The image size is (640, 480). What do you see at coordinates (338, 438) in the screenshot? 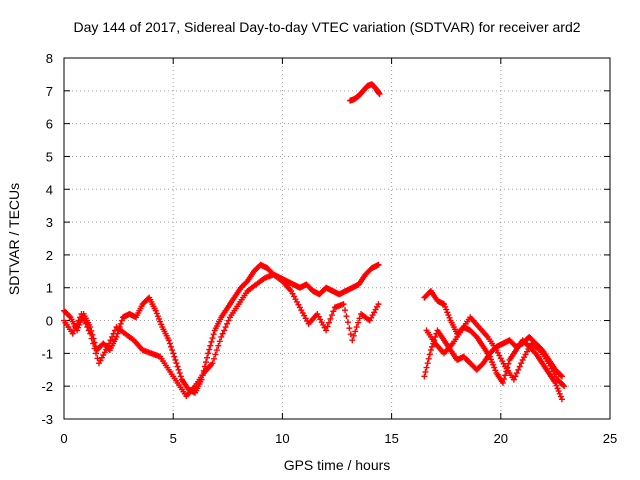
I see `x-tick-labels: 0 5 10 15 20 25` at bounding box center [338, 438].